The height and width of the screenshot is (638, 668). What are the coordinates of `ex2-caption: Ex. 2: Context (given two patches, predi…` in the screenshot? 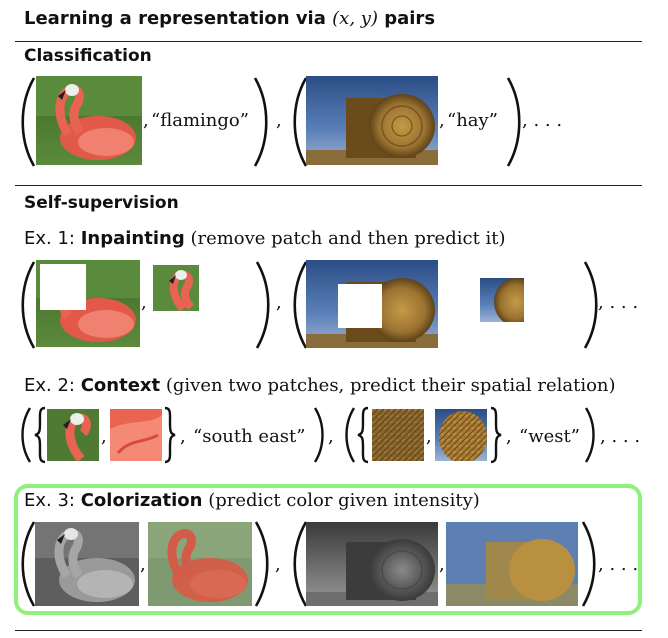 It's located at (320, 385).